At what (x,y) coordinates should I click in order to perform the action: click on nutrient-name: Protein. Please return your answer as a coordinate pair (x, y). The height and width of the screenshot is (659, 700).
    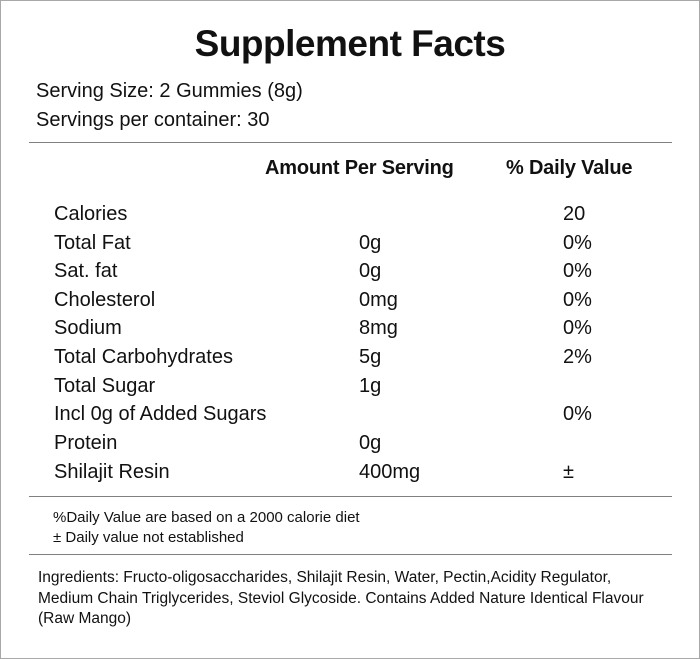
    Looking at the image, I should click on (86, 443).